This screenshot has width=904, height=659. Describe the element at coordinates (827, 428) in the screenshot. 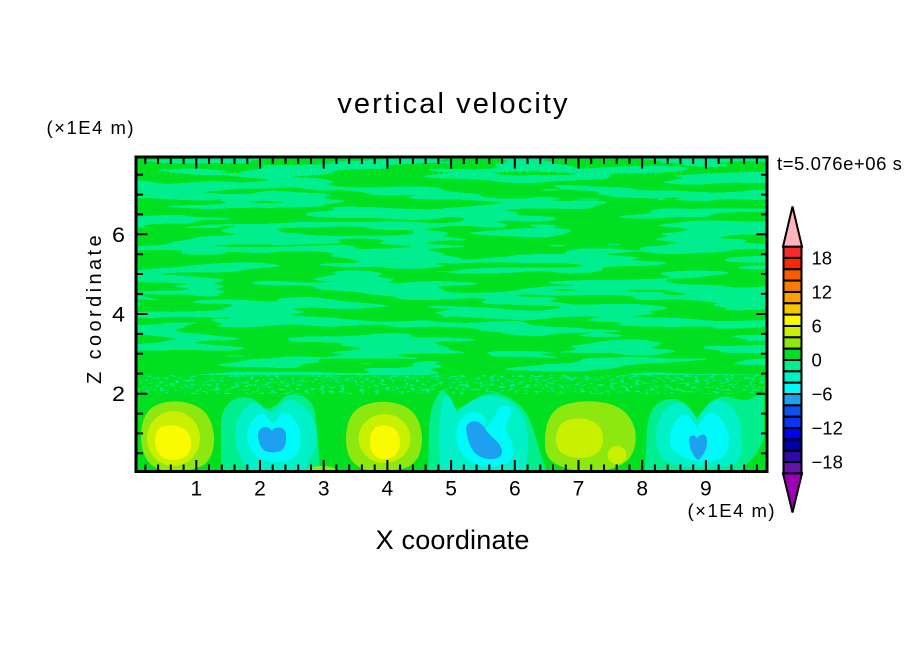

I see `svg-text: −12` at that location.